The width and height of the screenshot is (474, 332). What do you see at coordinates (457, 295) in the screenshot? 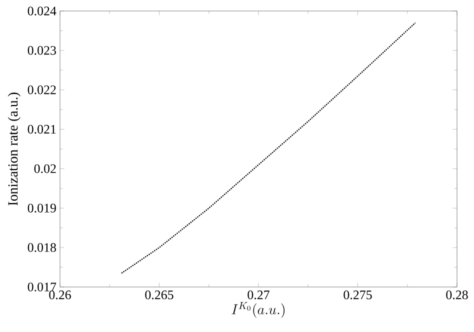
I see `x-tick-label: 0.28` at bounding box center [457, 295].